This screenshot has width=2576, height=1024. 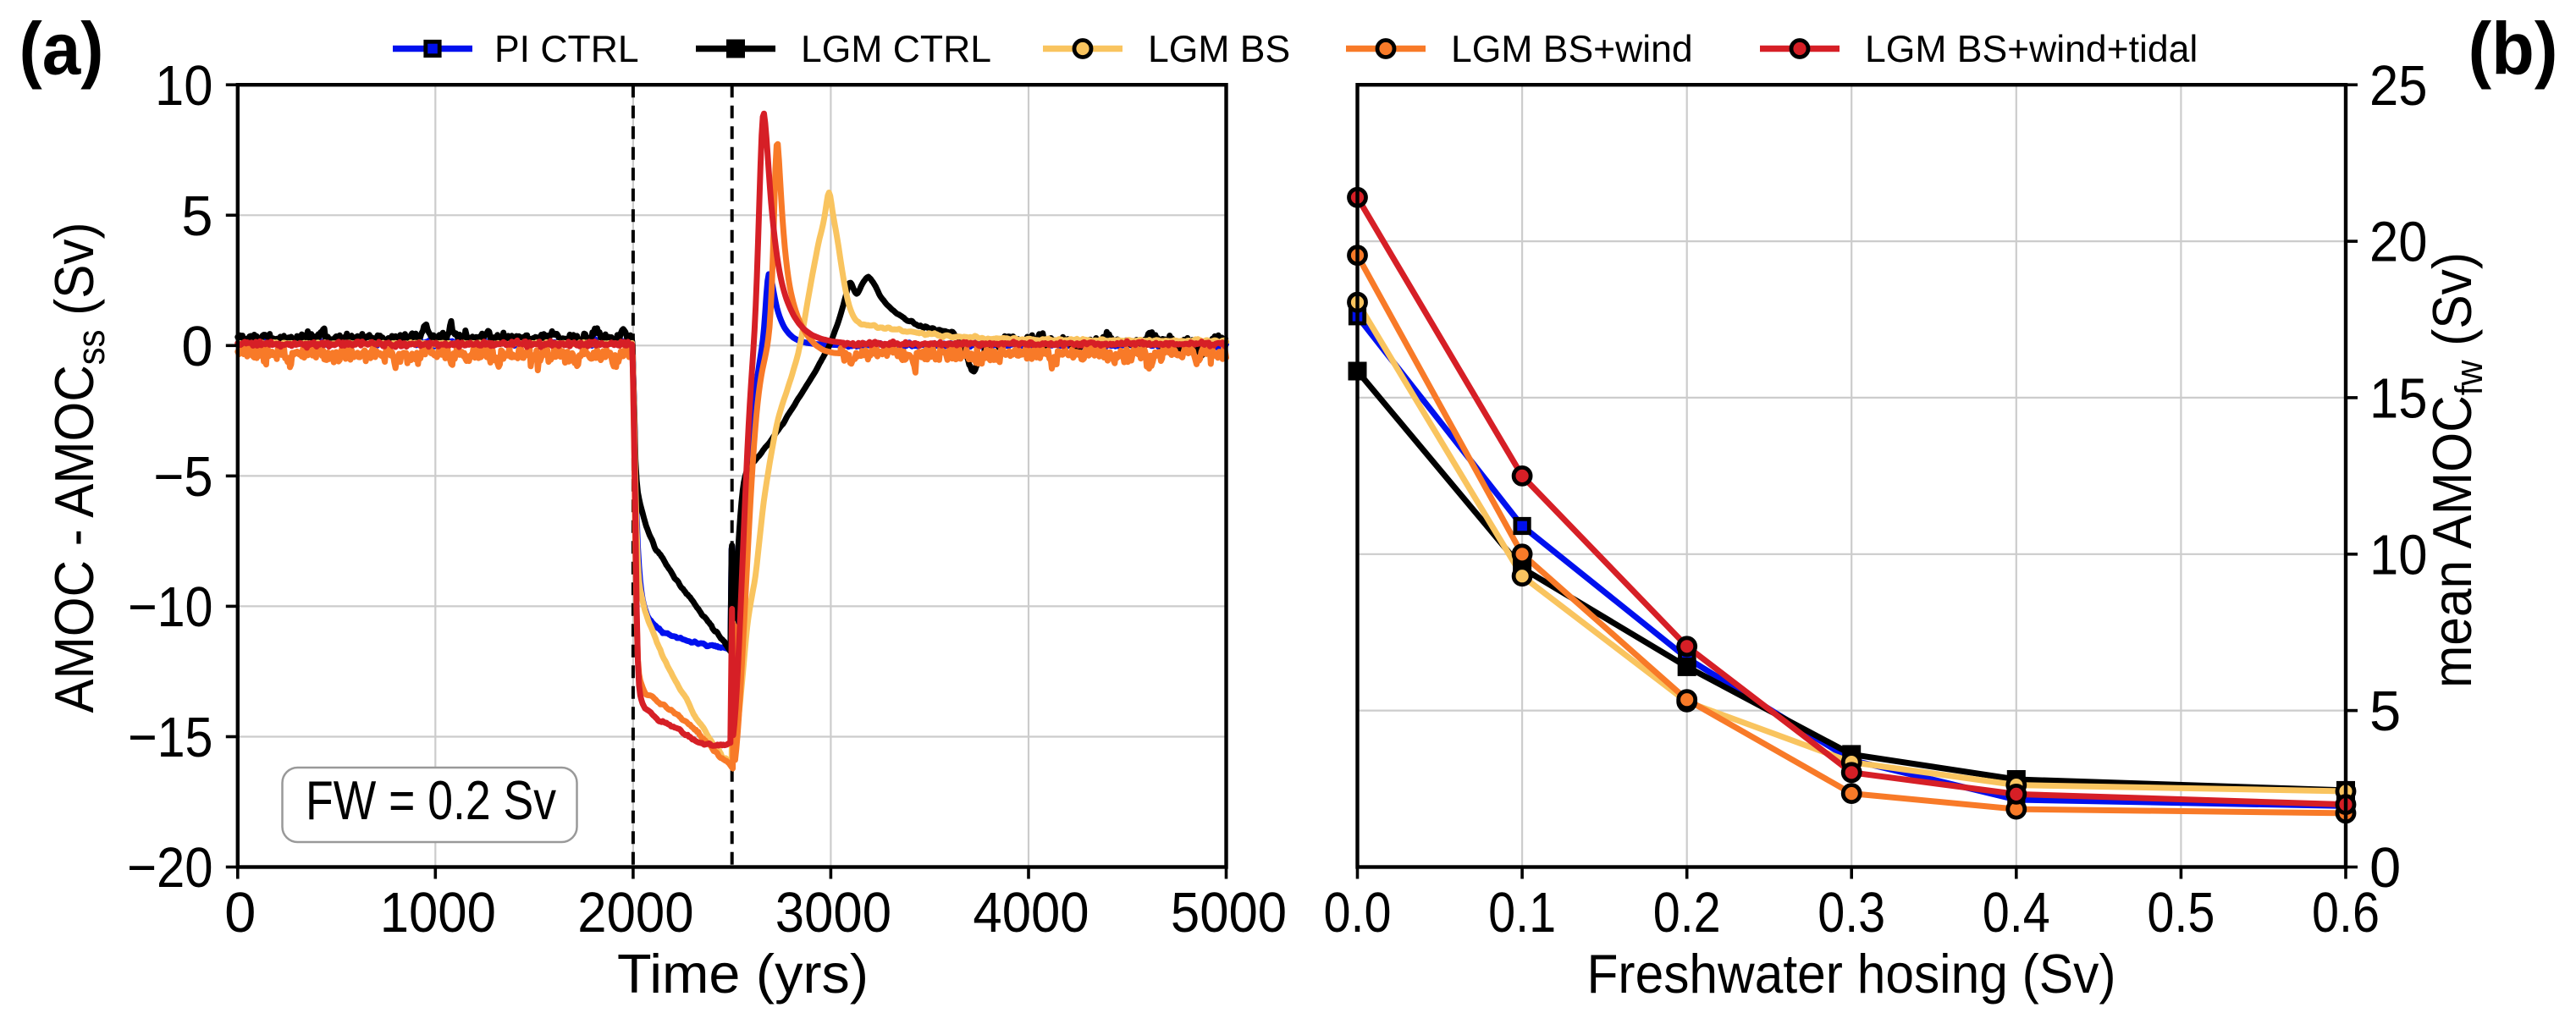 What do you see at coordinates (171, 607) in the screenshot?
I see `svg-text: −10` at bounding box center [171, 607].